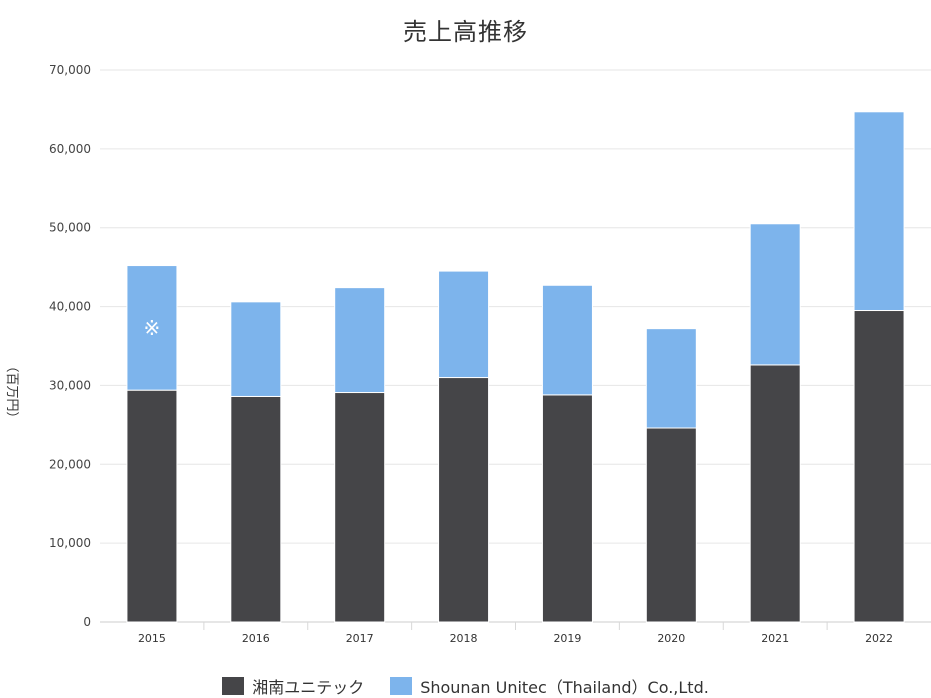 Image resolution: width=931 pixels, height=698 pixels. What do you see at coordinates (70, 228) in the screenshot?
I see `y-tick-label: 50,000` at bounding box center [70, 228].